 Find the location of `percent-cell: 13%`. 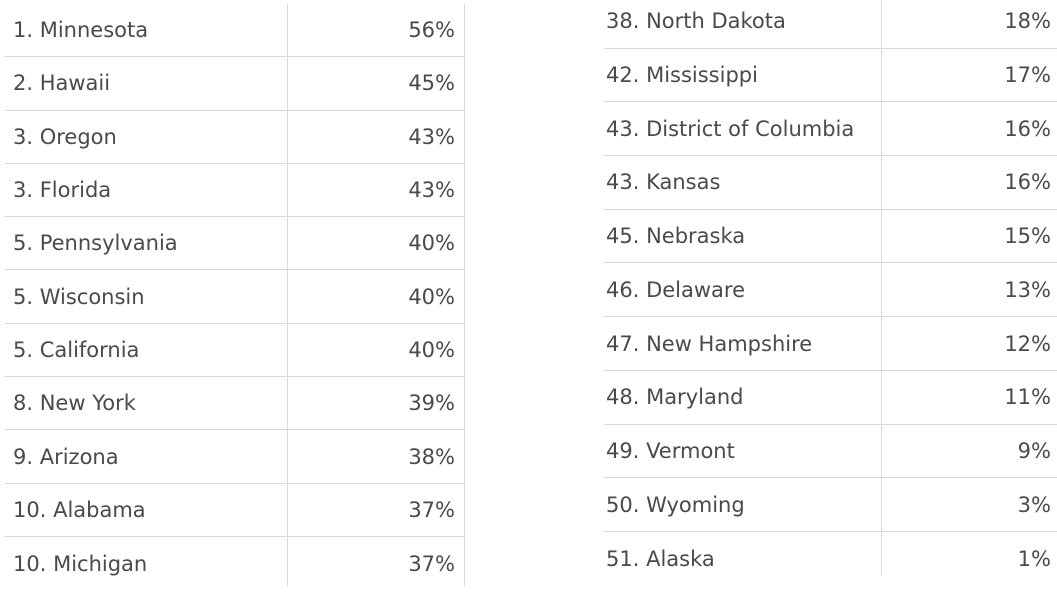

percent-cell: 13% is located at coordinates (1027, 289).